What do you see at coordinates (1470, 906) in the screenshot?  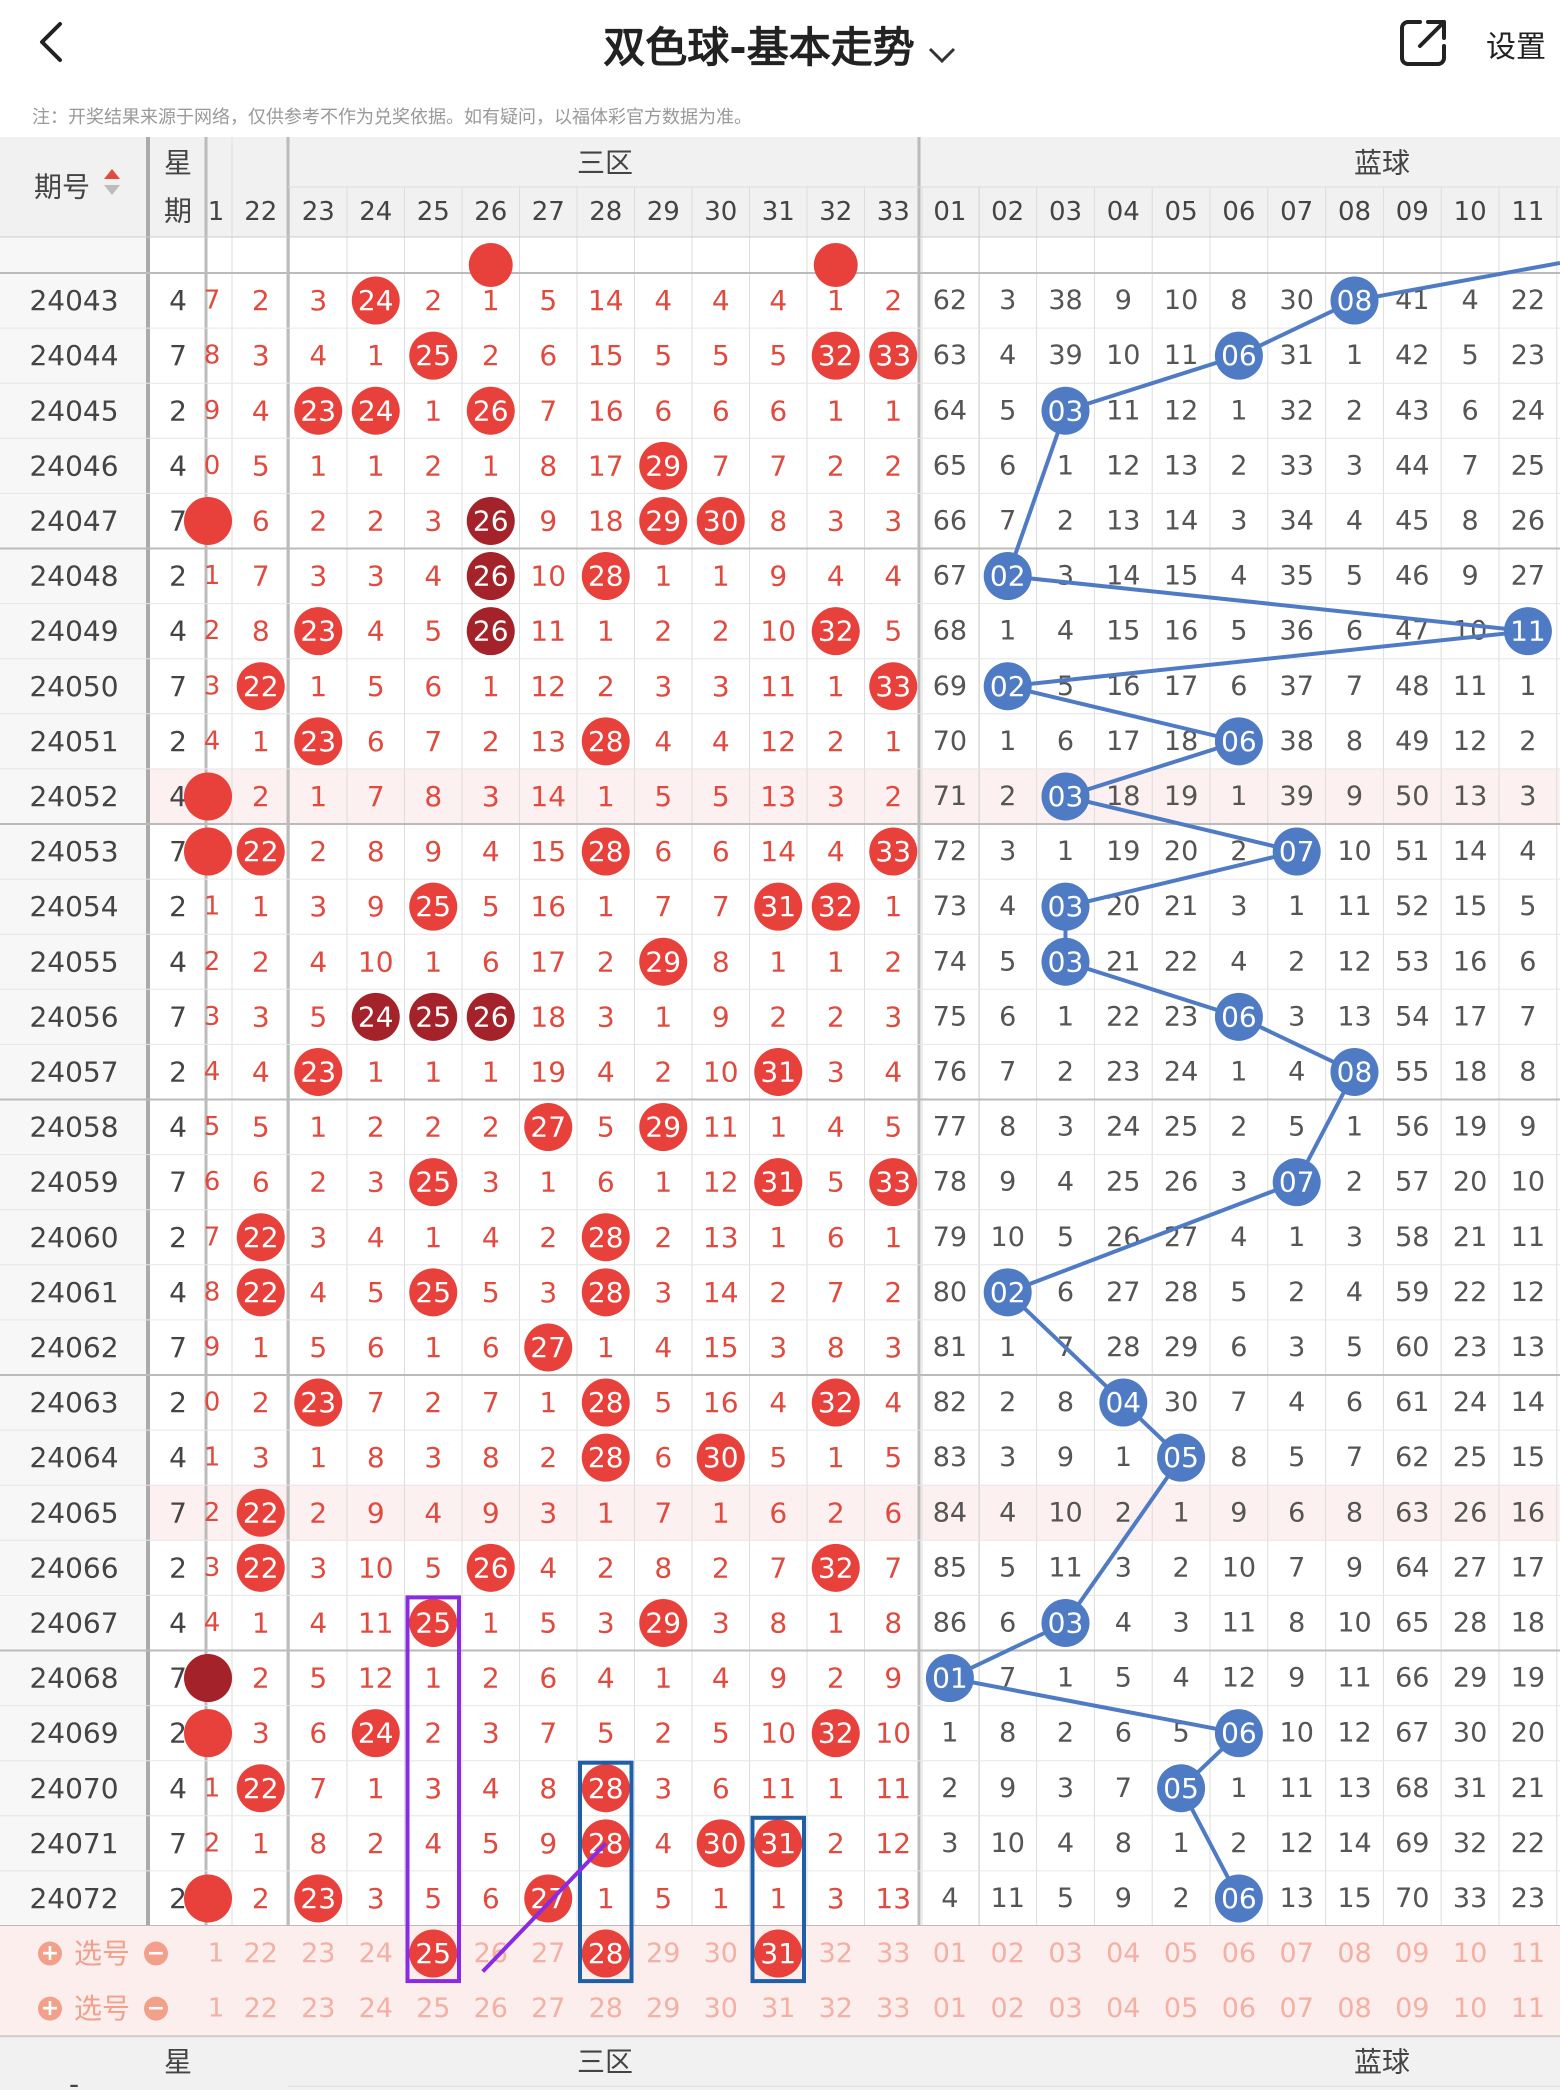 I see `blue-miss-count: 15` at bounding box center [1470, 906].